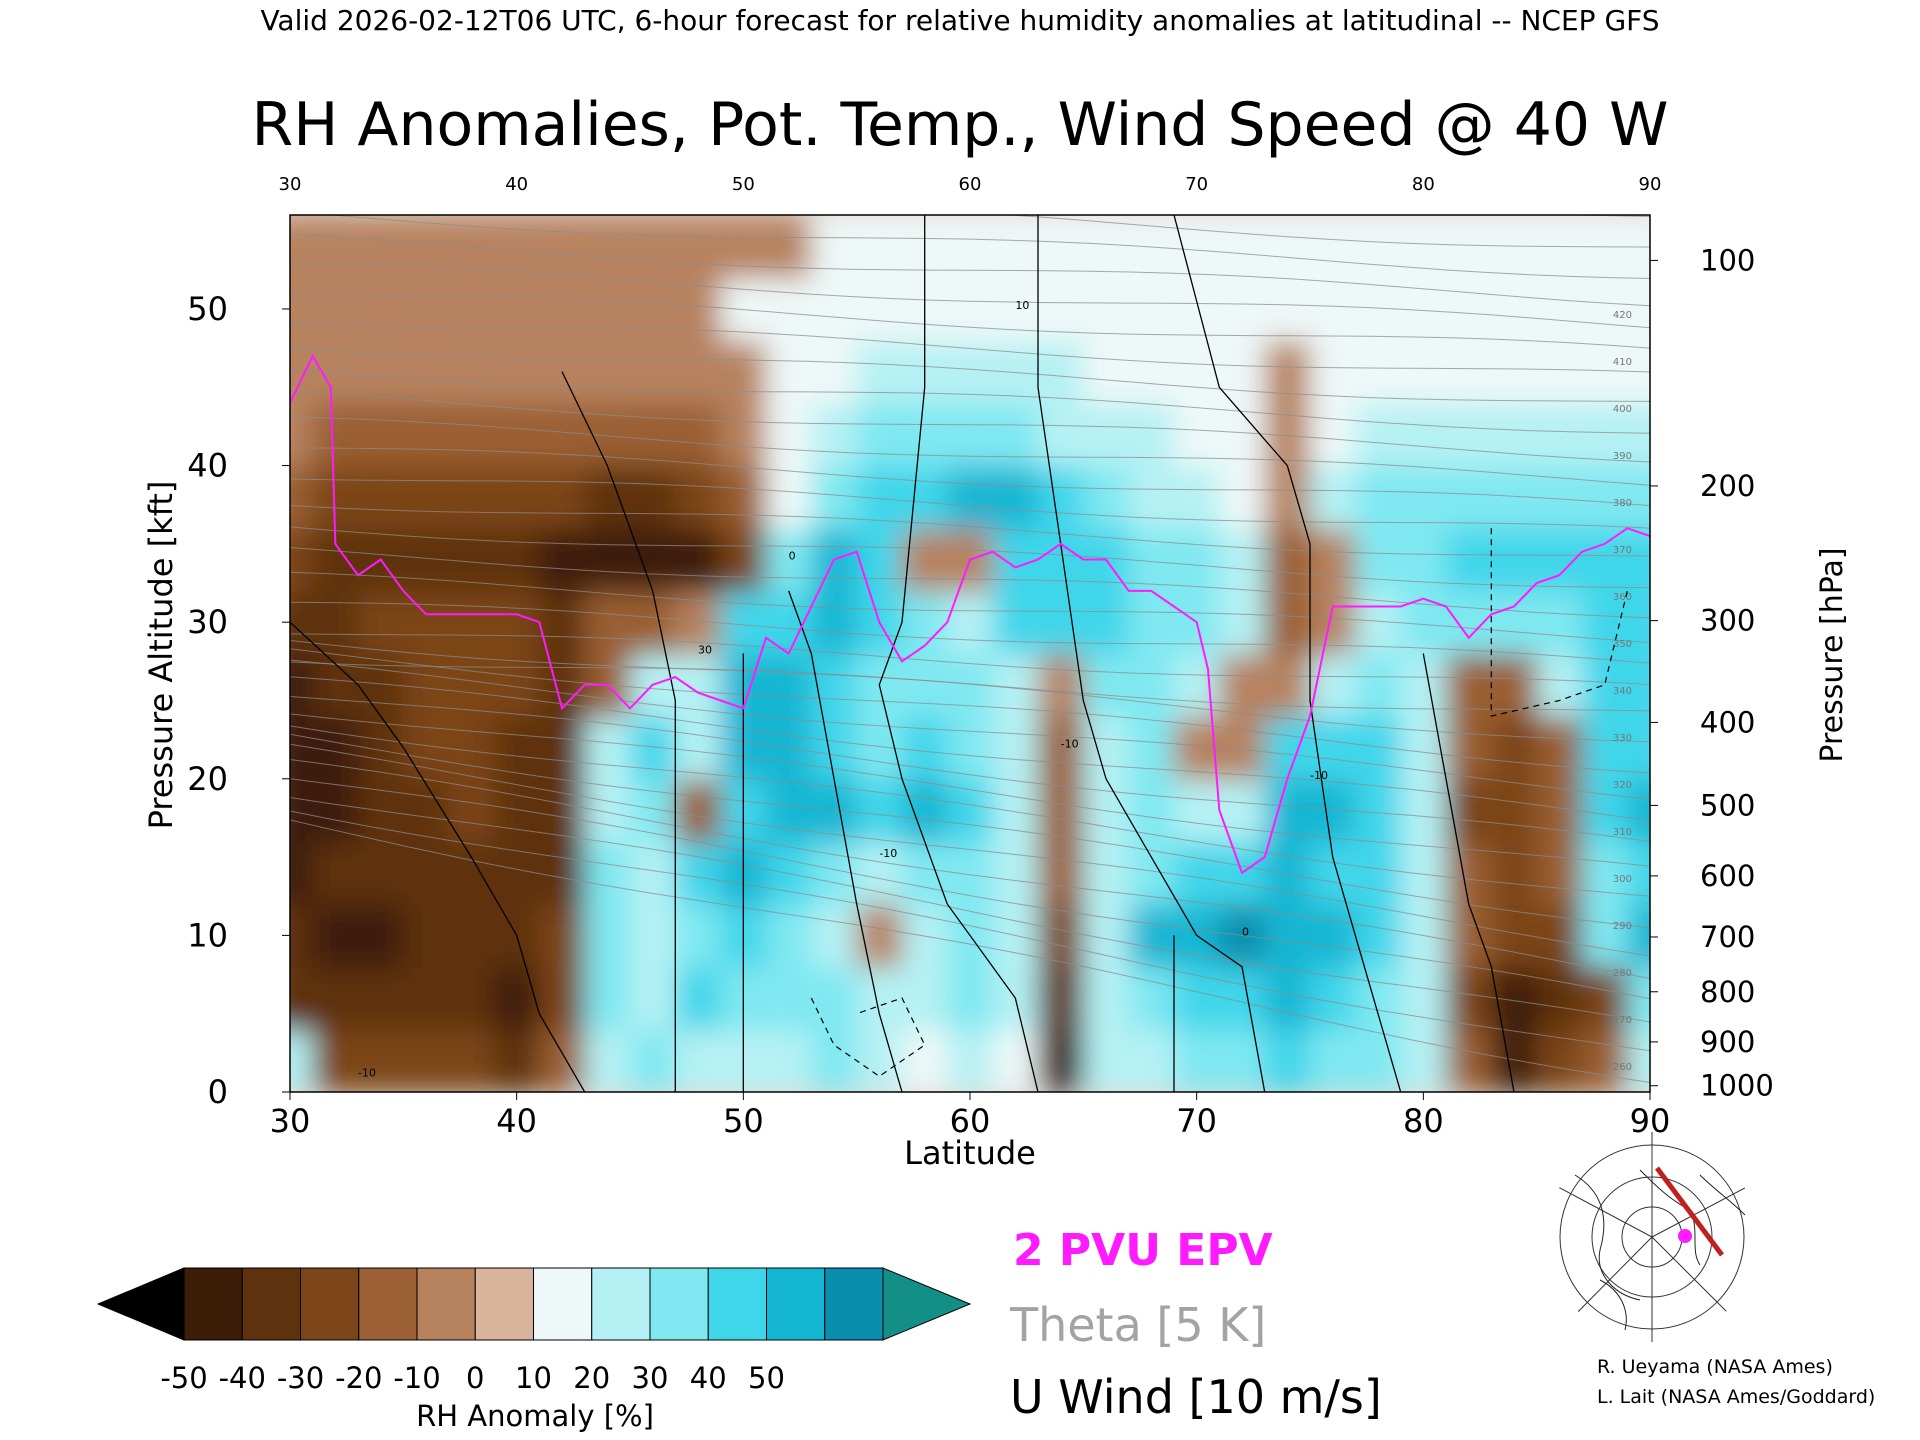  What do you see at coordinates (183, 1378) in the screenshot?
I see `colorbar-tick-label: -50` at bounding box center [183, 1378].